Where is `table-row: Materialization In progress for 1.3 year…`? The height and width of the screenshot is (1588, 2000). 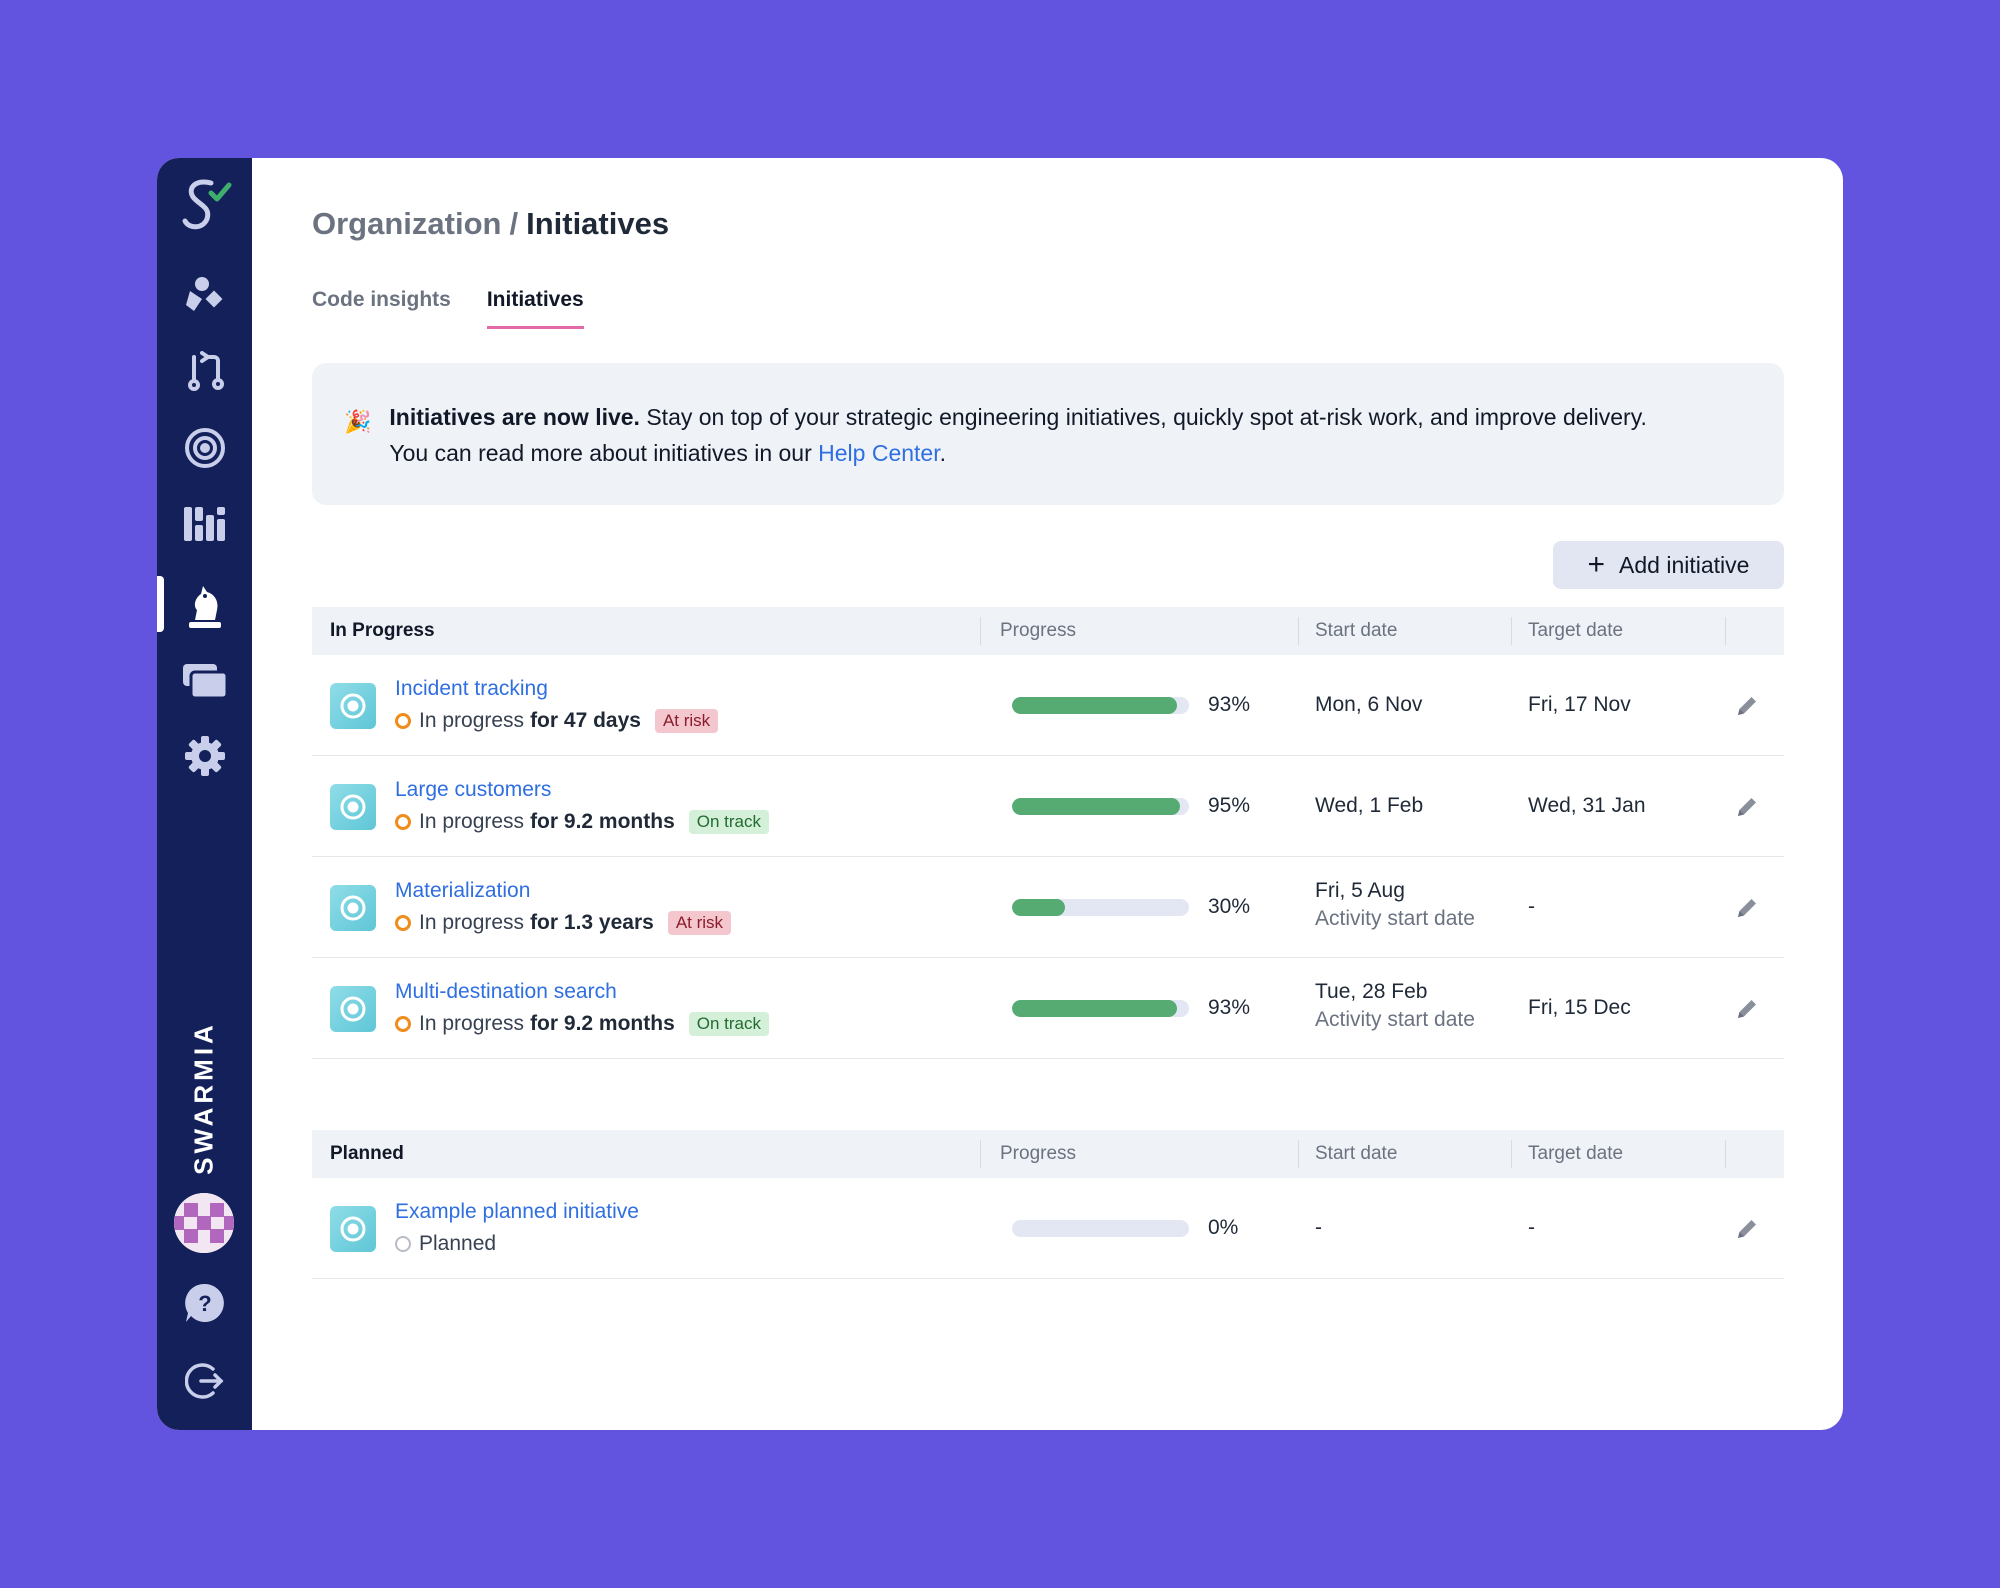
table-row: Materialization In progress for 1.3 year… is located at coordinates (1048, 907).